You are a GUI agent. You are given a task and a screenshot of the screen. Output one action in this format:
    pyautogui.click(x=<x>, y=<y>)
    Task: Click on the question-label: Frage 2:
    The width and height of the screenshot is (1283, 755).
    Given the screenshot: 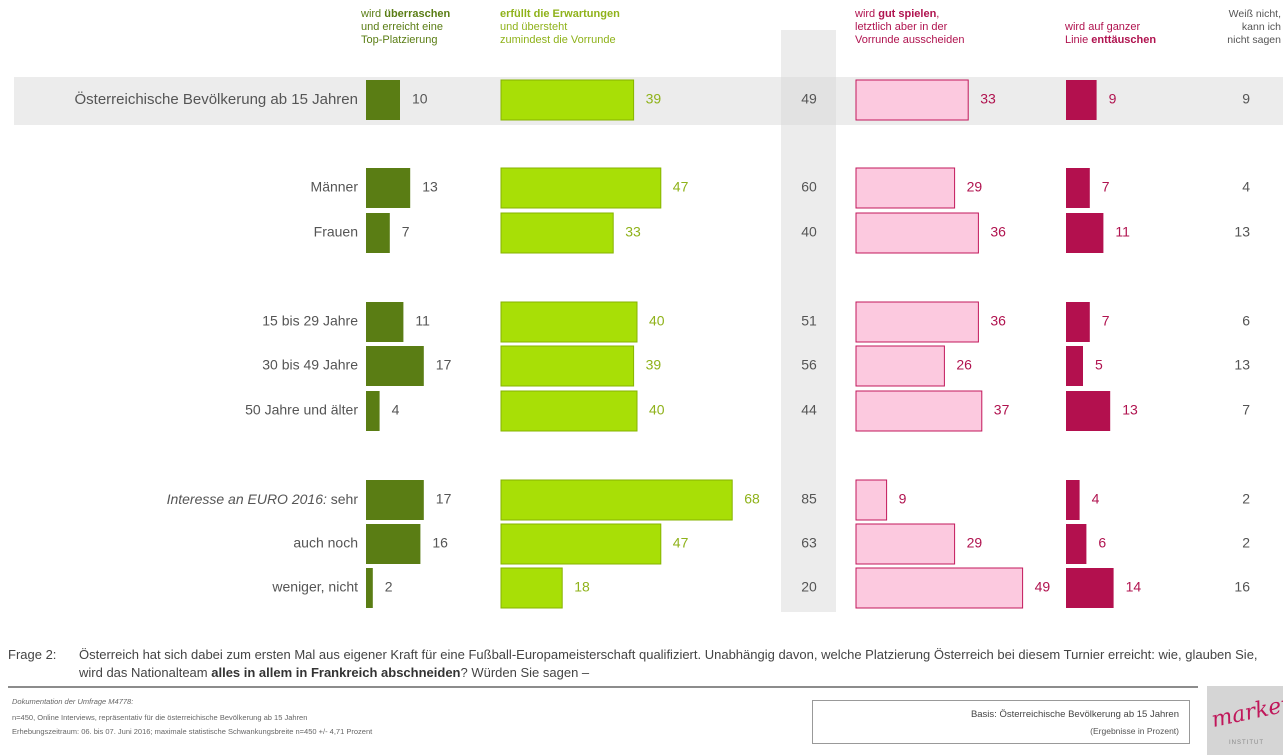 What is the action you would take?
    pyautogui.click(x=32, y=654)
    